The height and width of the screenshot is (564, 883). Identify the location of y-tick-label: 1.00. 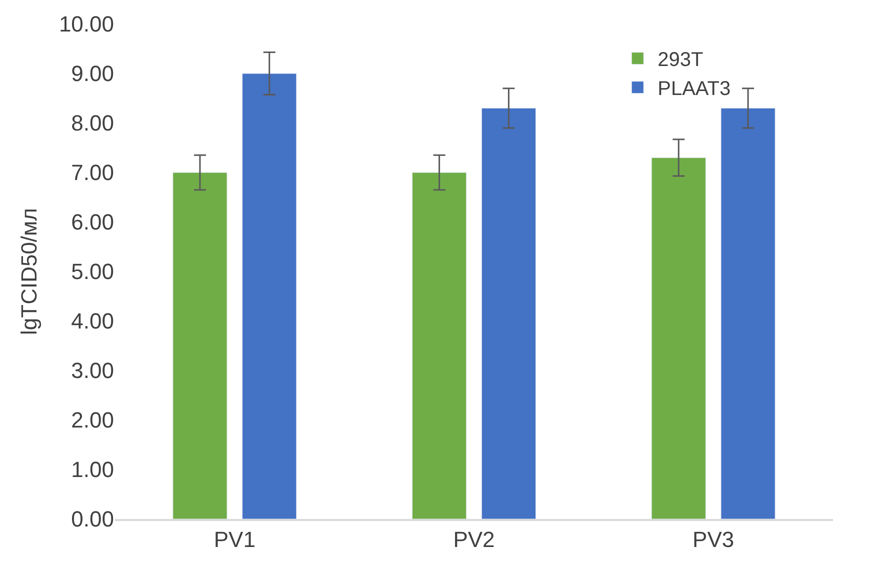
(92, 469).